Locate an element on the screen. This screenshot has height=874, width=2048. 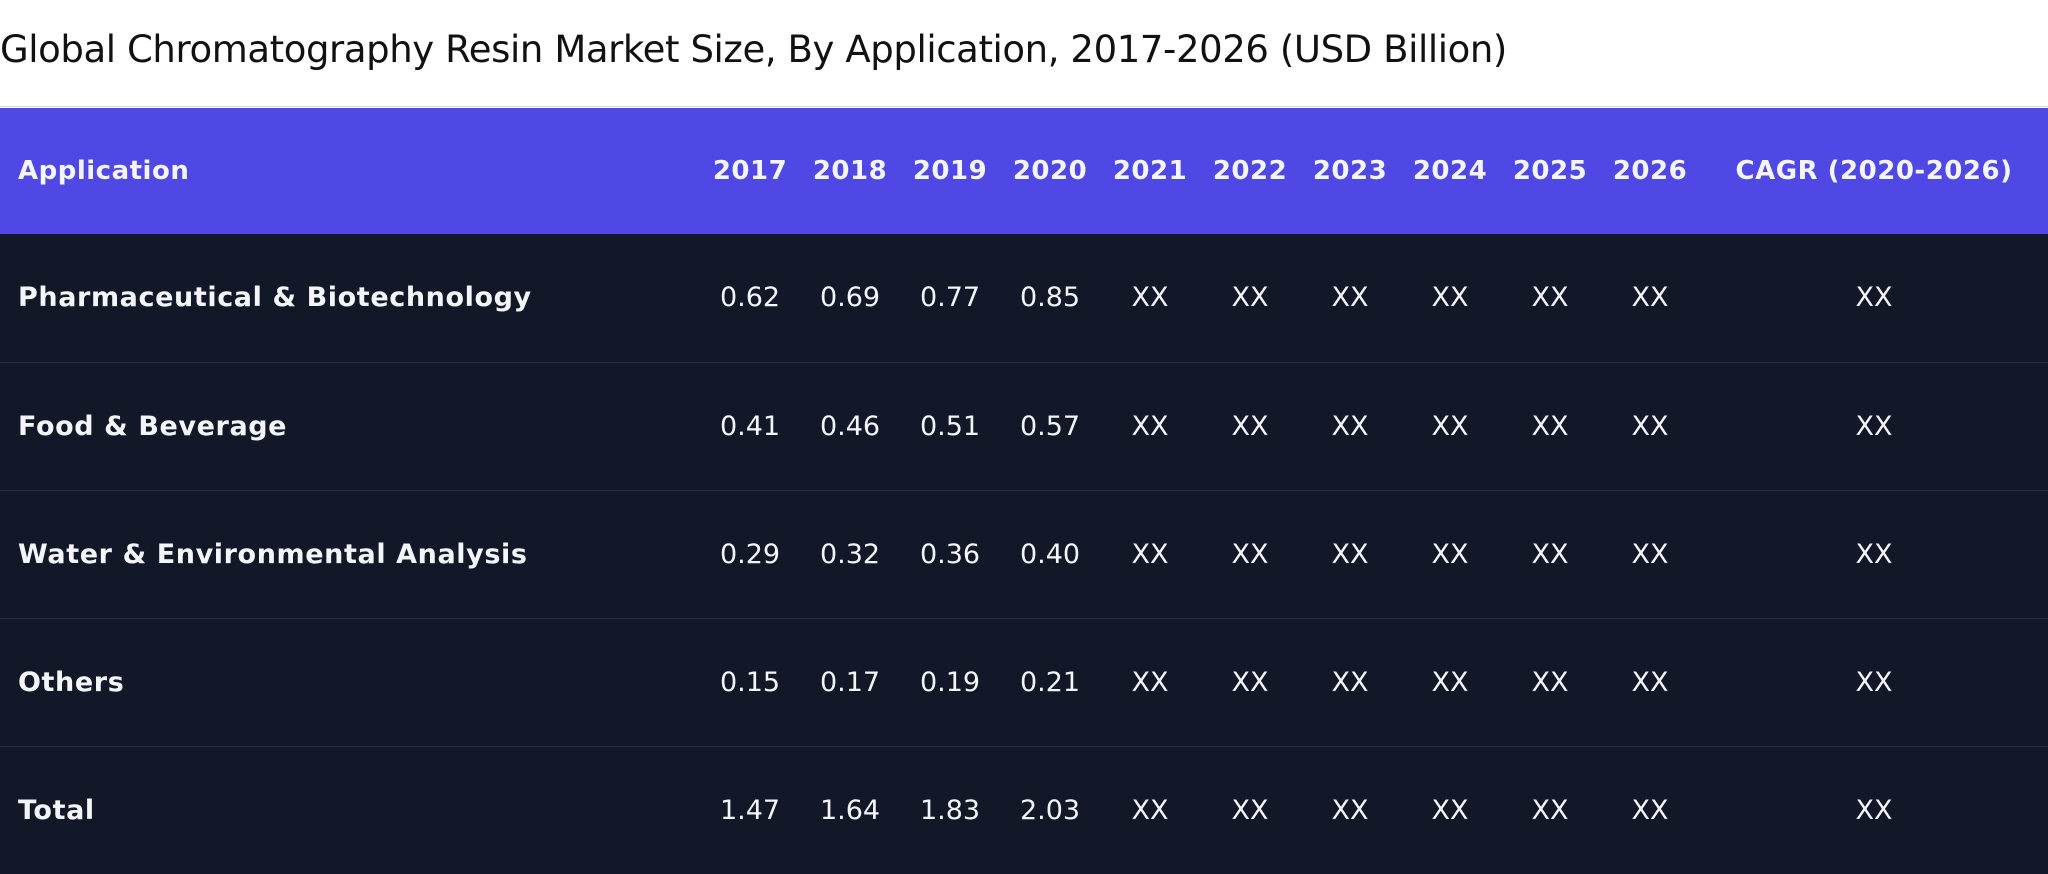
column-header: Application is located at coordinates (104, 171).